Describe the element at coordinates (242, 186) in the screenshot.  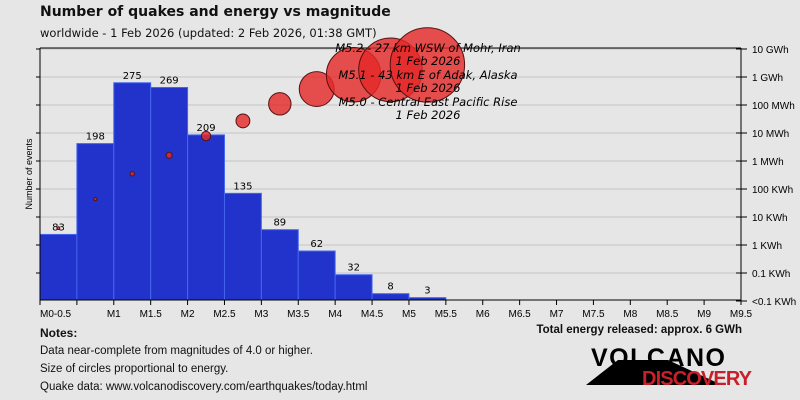
I see `bar-count-label: 135` at that location.